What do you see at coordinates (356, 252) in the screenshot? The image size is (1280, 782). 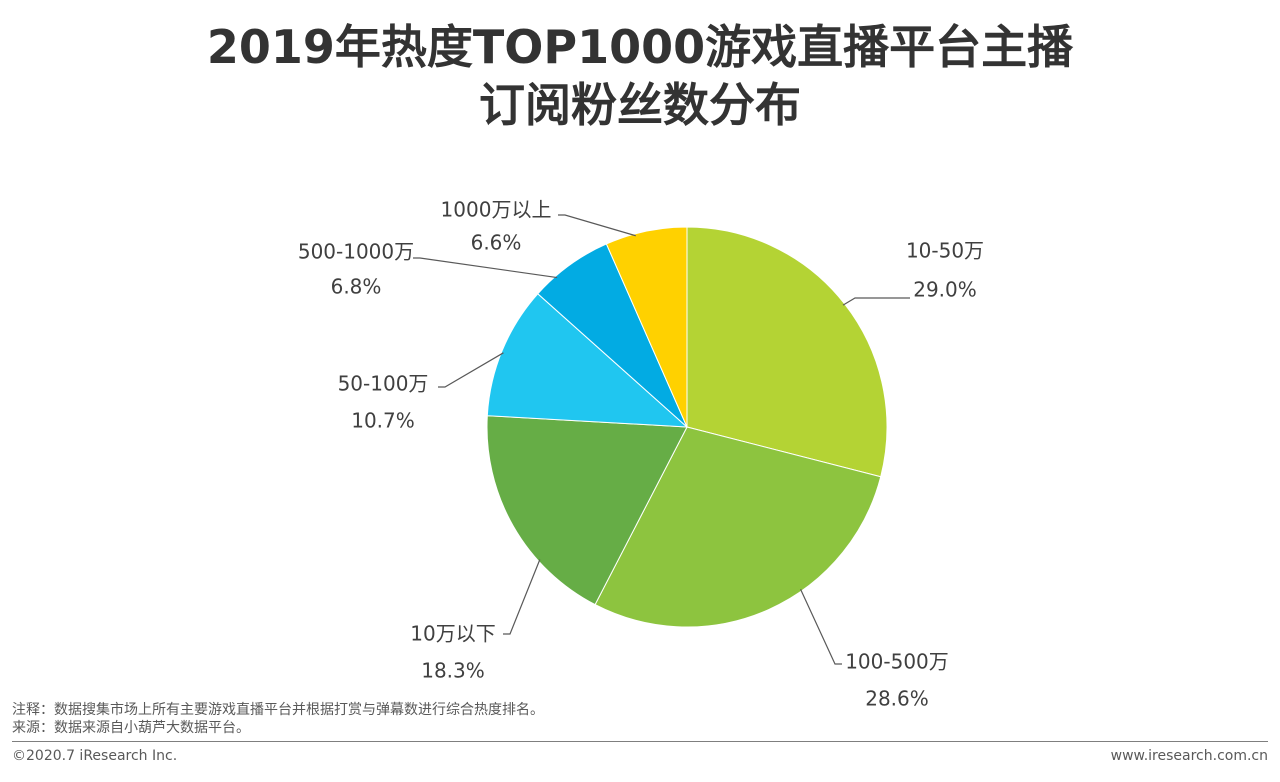 I see `slice-label-4: 500-1000万` at bounding box center [356, 252].